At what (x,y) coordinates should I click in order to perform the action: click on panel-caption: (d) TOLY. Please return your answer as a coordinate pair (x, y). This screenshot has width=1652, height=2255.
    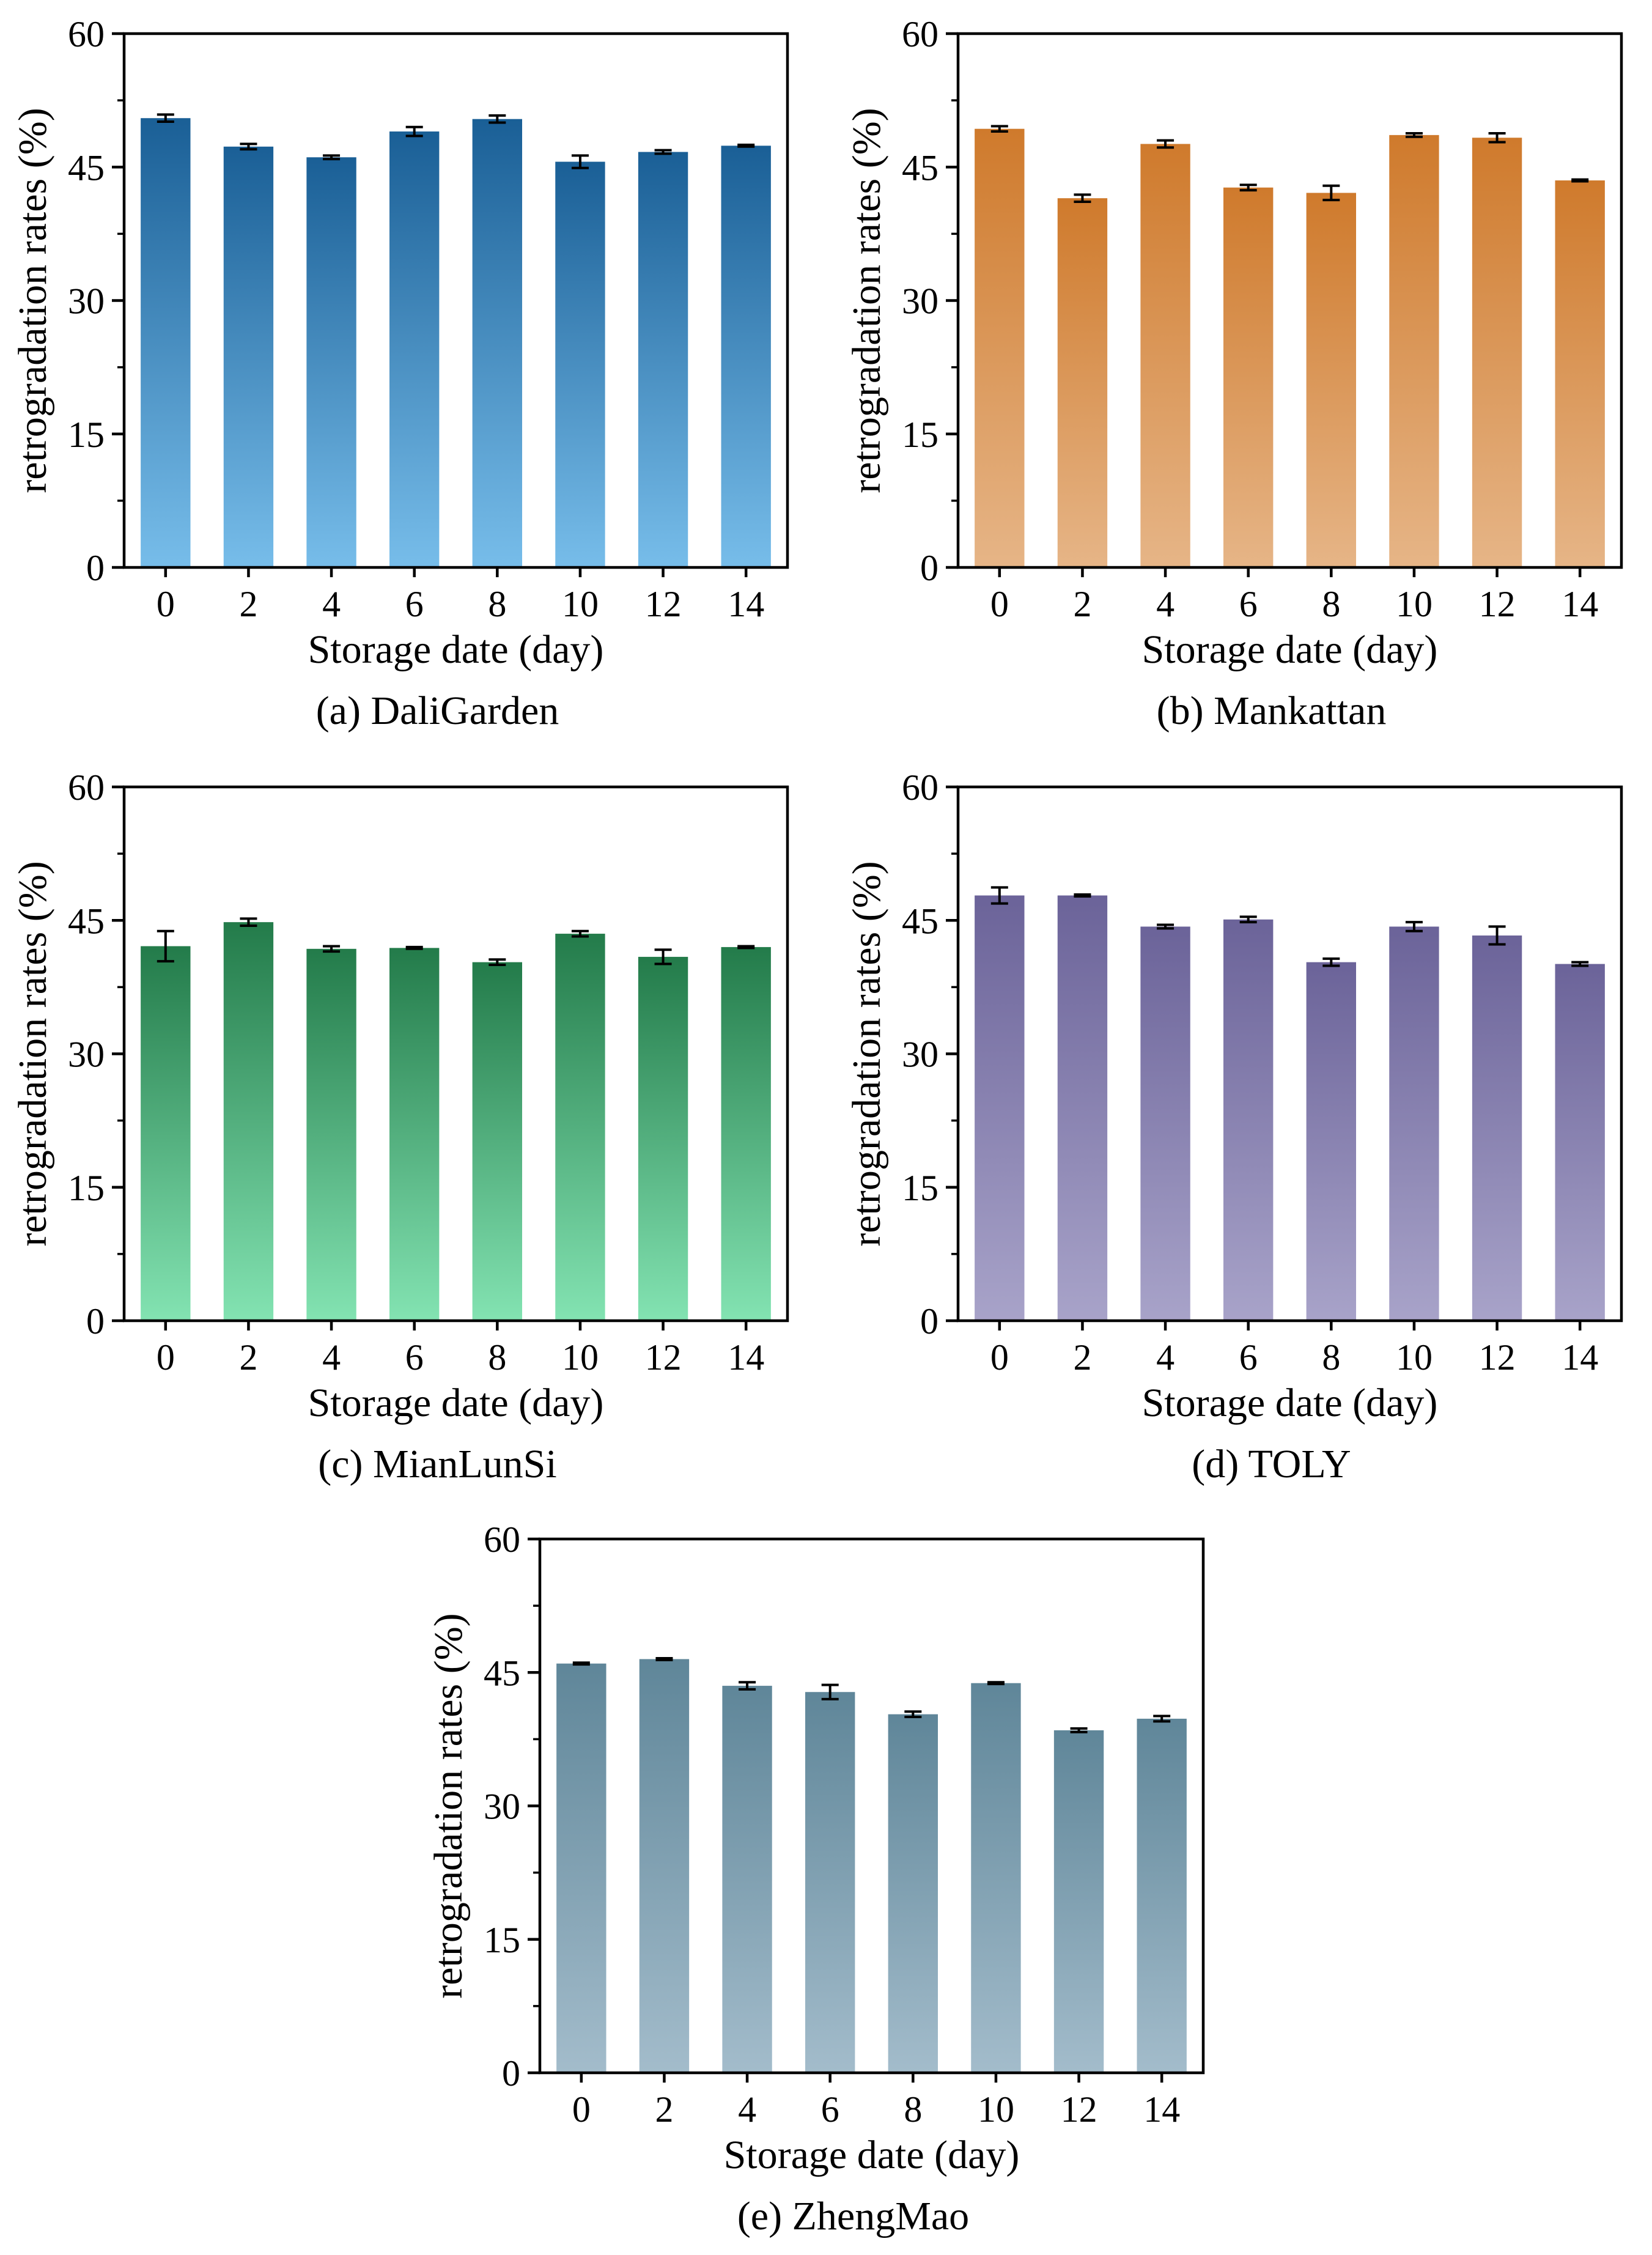
    Looking at the image, I should click on (1271, 1464).